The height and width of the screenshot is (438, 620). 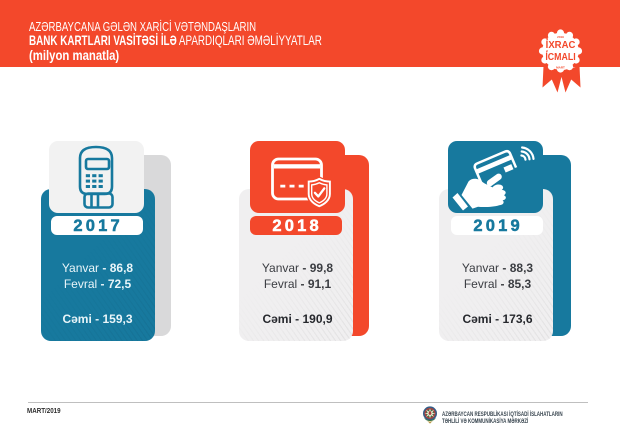 What do you see at coordinates (560, 37) in the screenshot?
I see `svg-text: 2019` at bounding box center [560, 37].